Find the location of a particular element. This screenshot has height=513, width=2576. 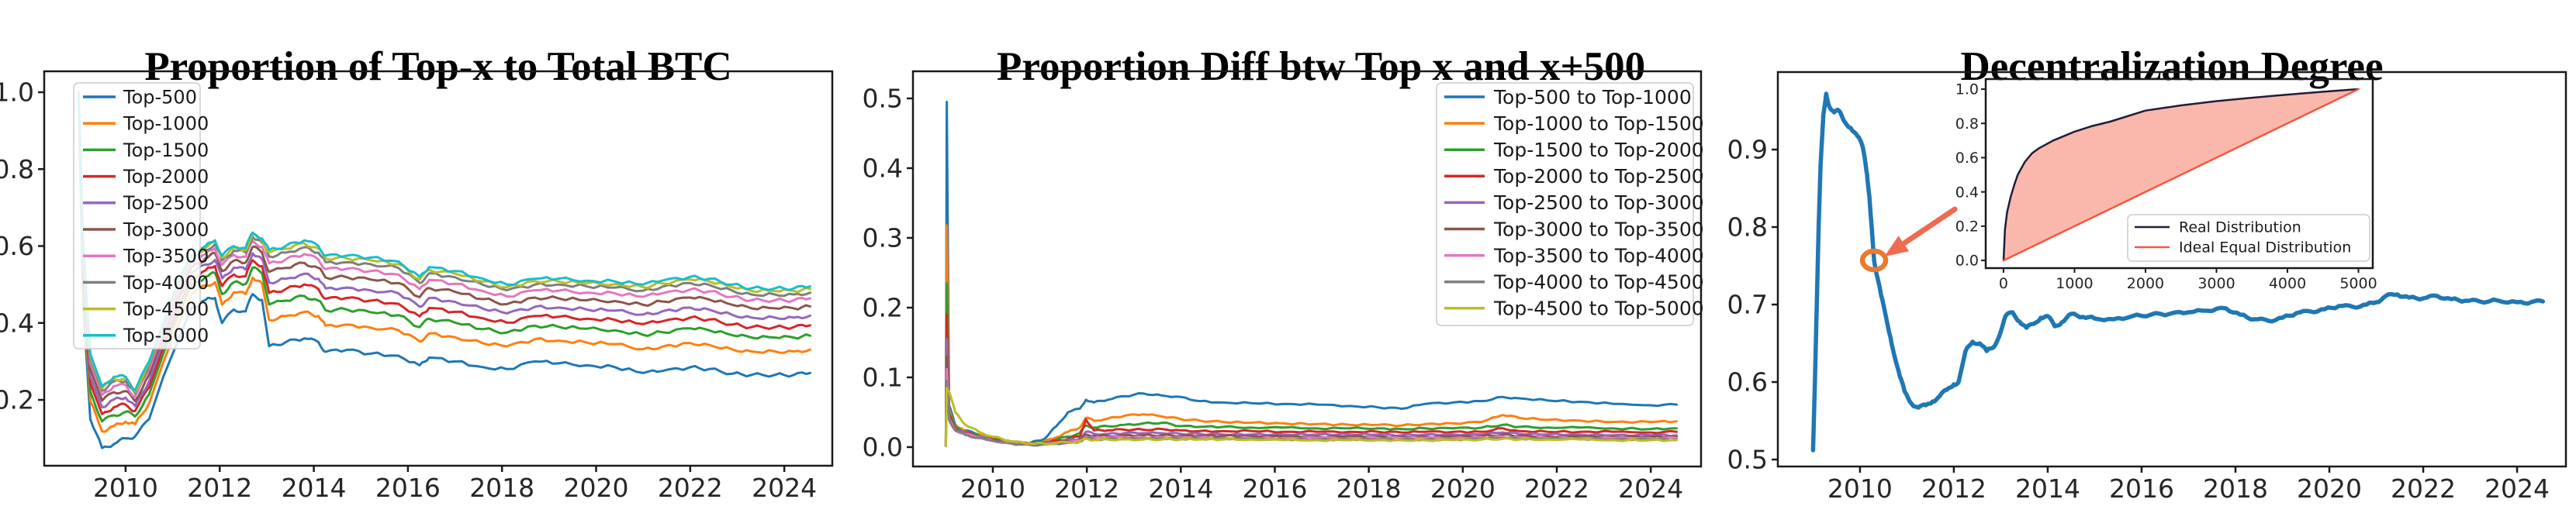

legend-label: Top-1500 is located at coordinates (166, 150).